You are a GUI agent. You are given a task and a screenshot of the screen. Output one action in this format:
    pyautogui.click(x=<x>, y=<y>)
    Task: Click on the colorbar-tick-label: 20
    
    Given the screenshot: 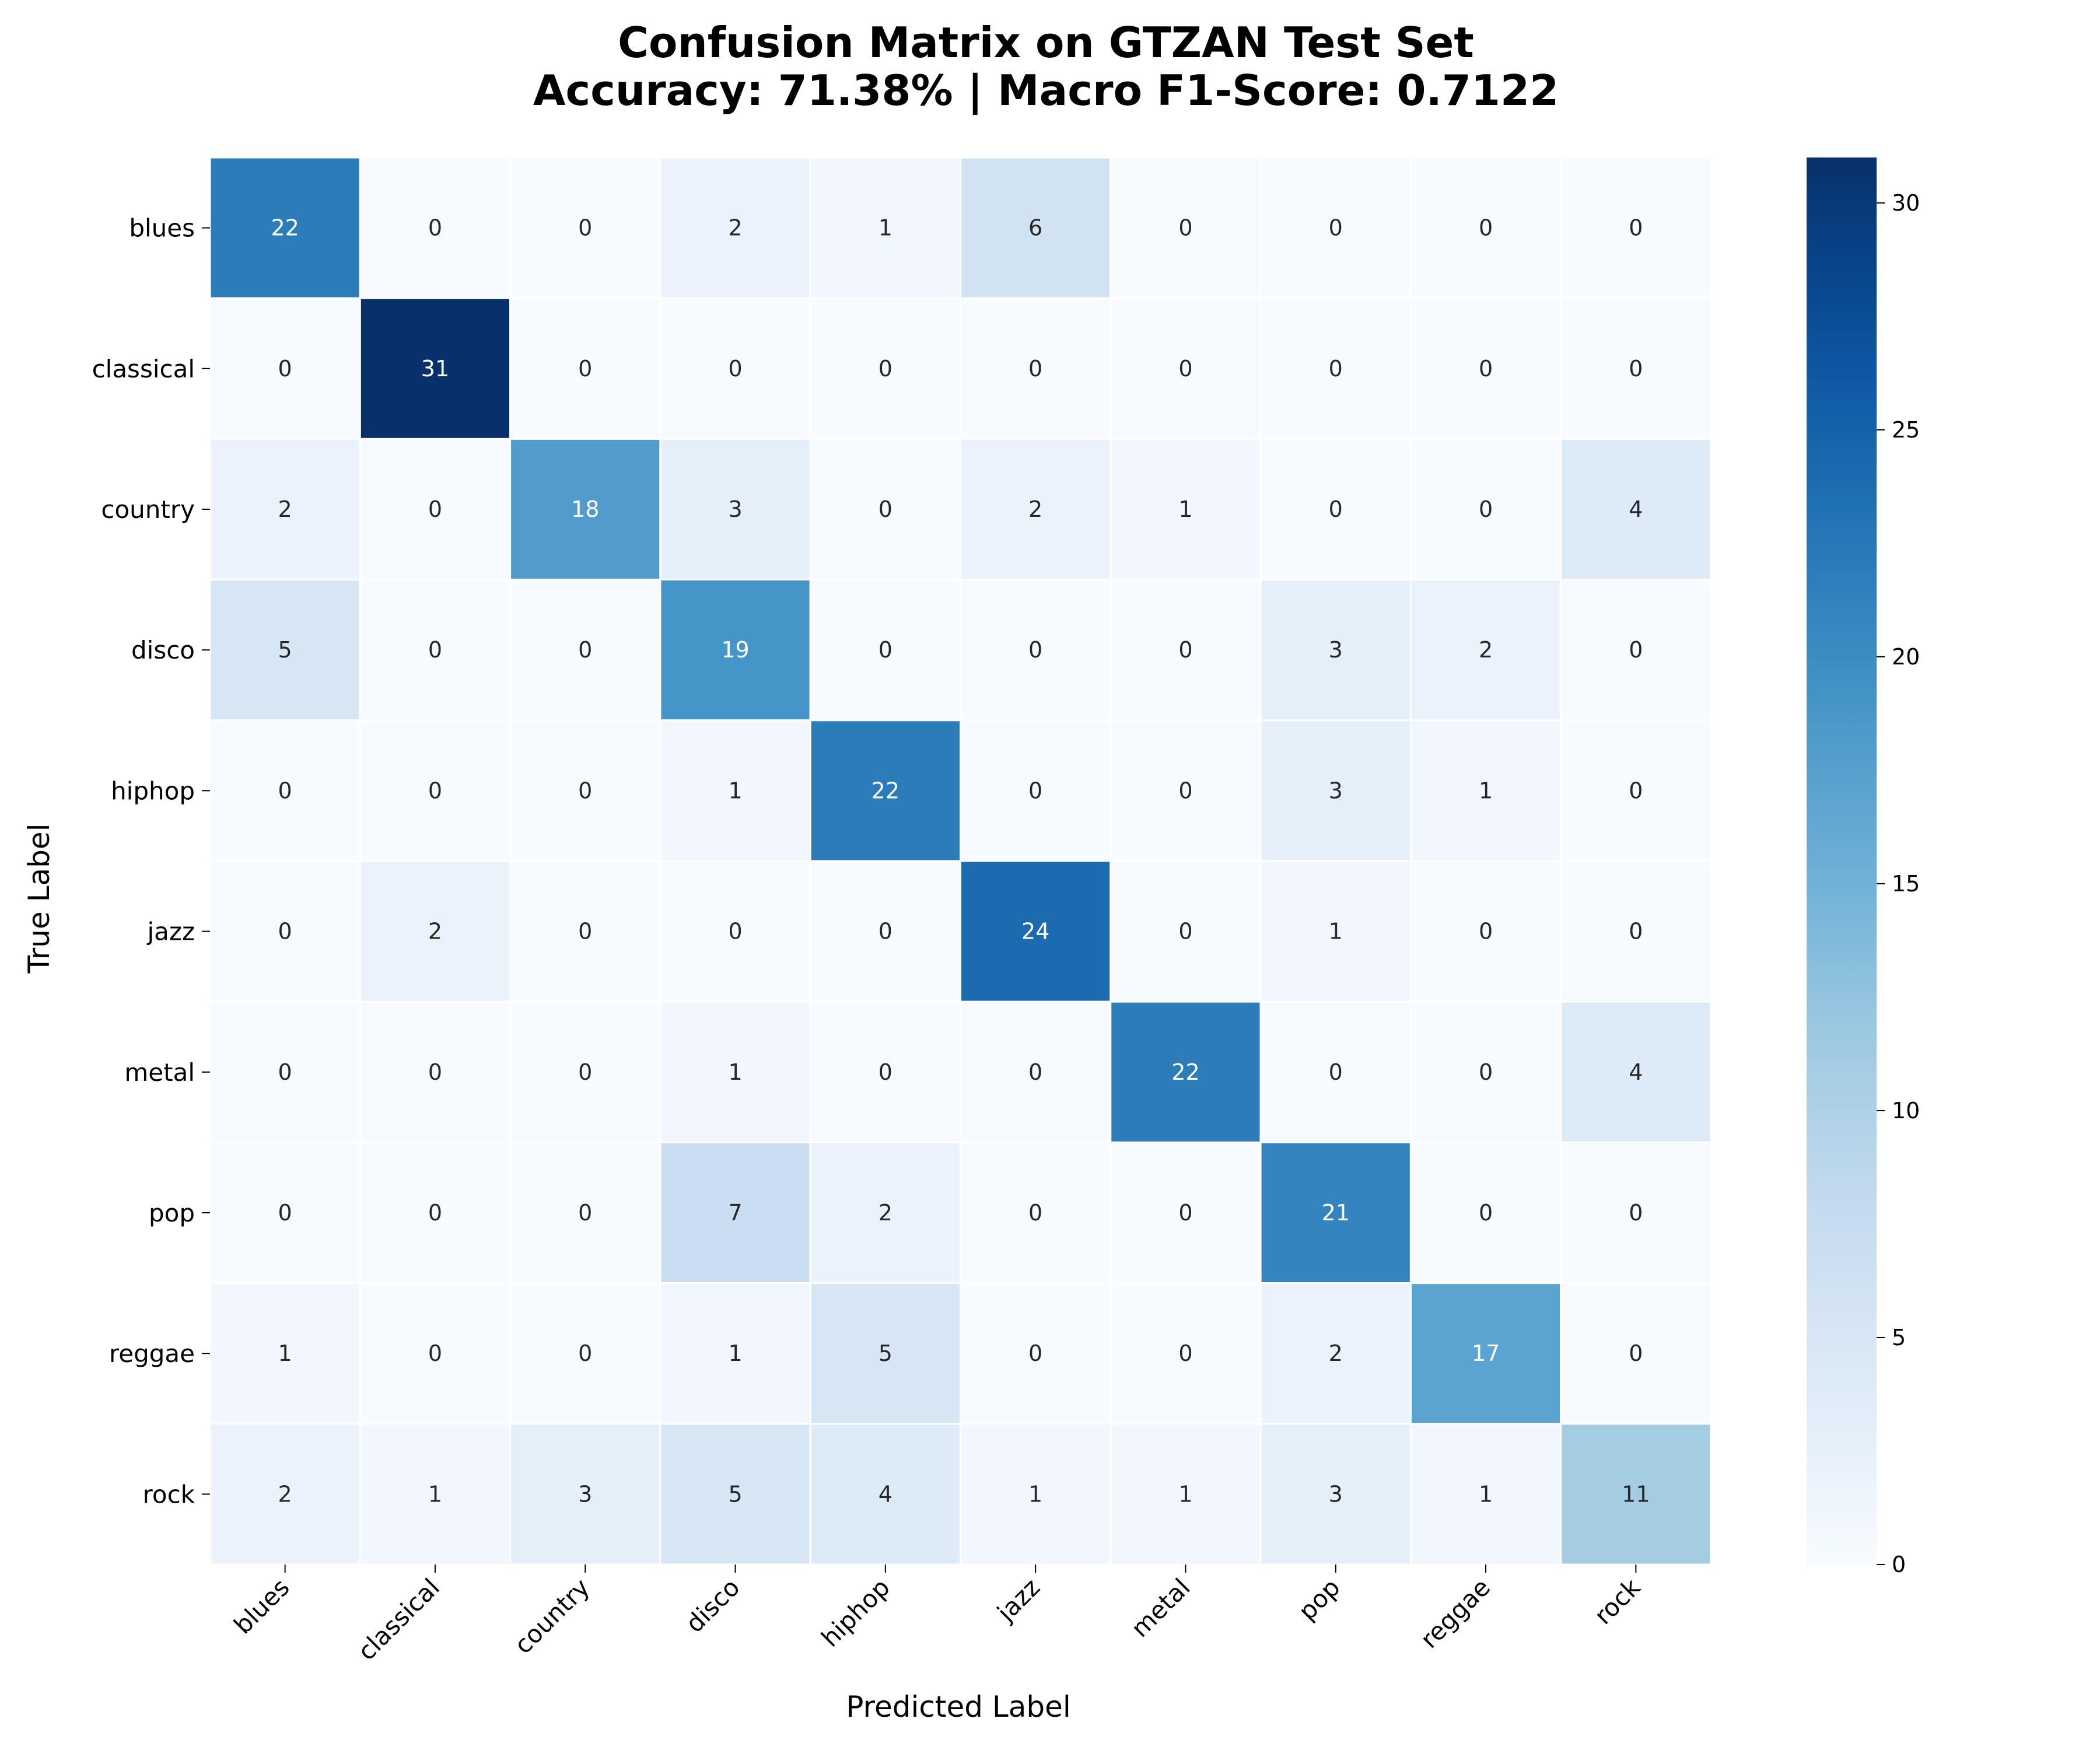 What is the action you would take?
    pyautogui.click(x=1906, y=657)
    